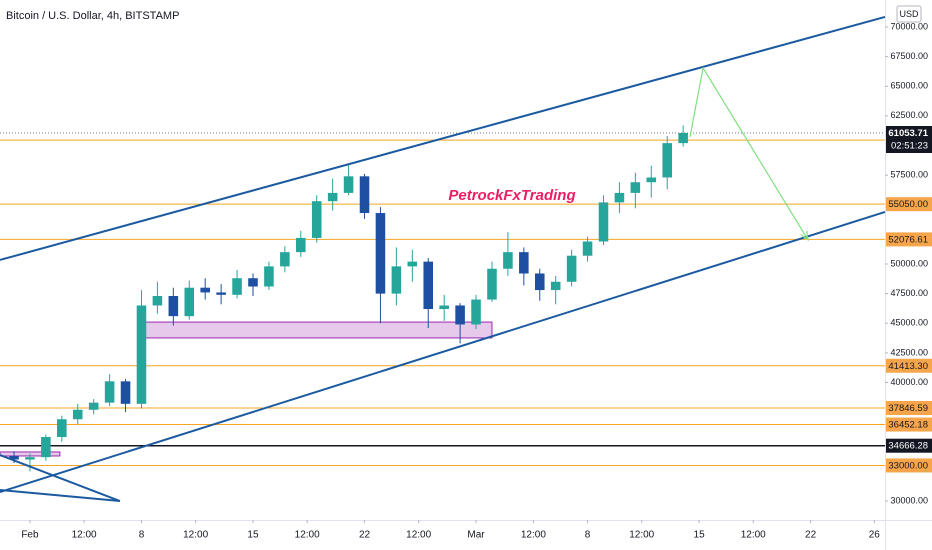 The width and height of the screenshot is (932, 550). I want to click on level-price-label: 36452.18, so click(908, 425).